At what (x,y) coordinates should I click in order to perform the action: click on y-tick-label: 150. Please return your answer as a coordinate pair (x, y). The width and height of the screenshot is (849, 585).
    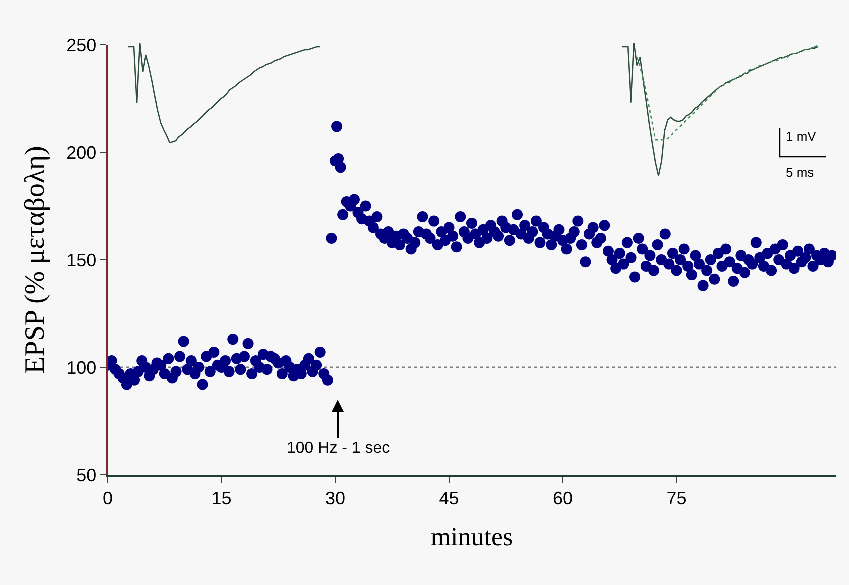
    Looking at the image, I should click on (81, 260).